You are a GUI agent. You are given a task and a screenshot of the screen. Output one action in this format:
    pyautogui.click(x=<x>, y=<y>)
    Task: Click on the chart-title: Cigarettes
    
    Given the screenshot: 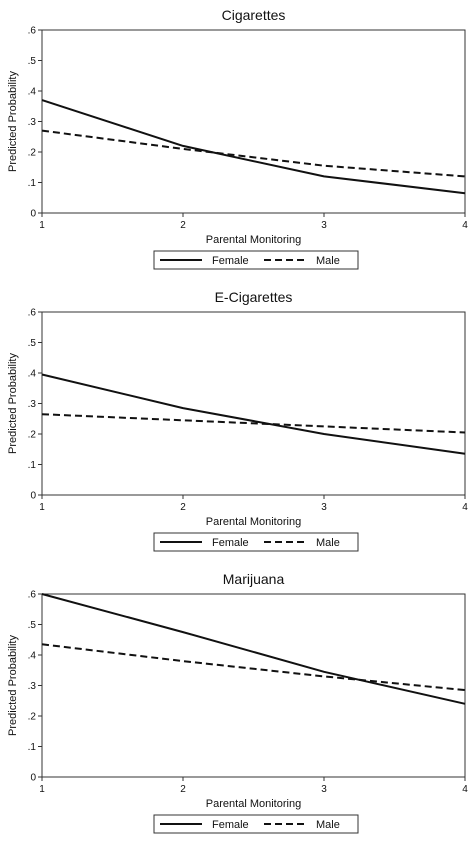 What is the action you would take?
    pyautogui.click(x=254, y=15)
    